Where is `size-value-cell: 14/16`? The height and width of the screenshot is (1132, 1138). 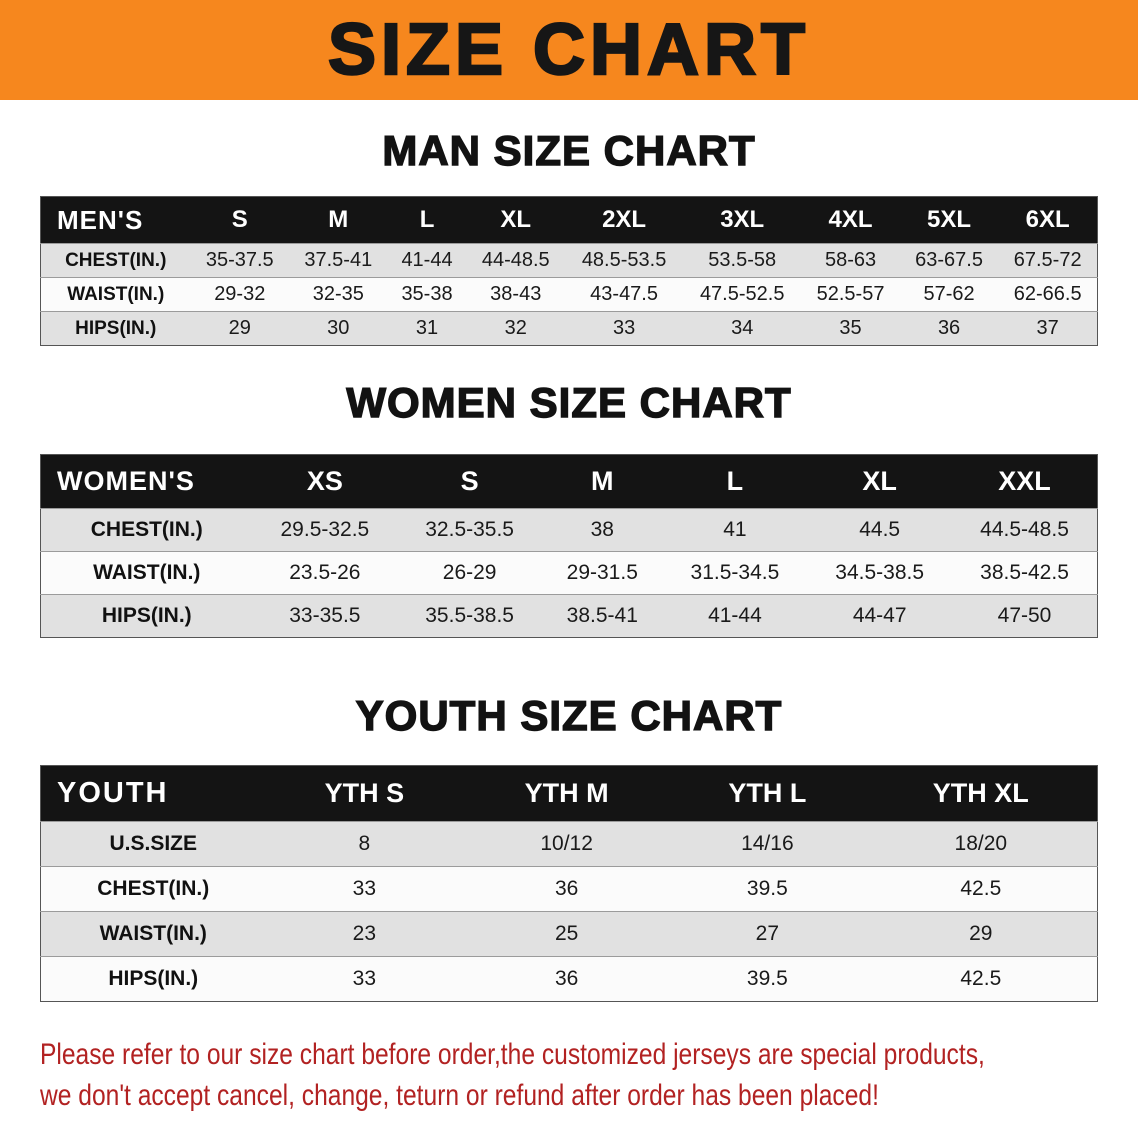
size-value-cell: 14/16 is located at coordinates (767, 844).